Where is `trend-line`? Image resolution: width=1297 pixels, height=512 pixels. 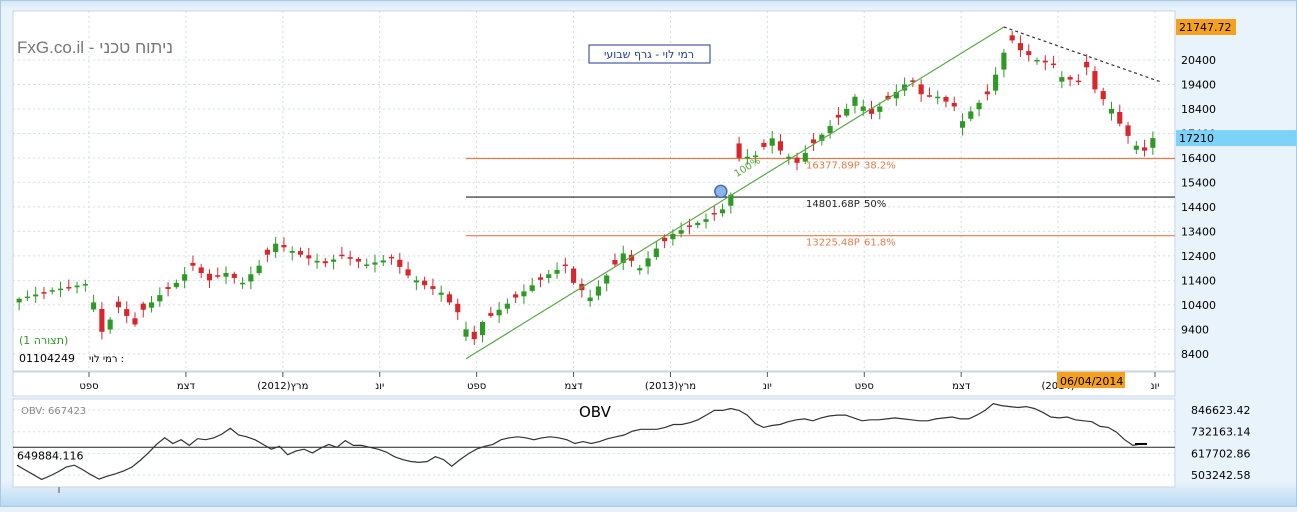 trend-line is located at coordinates (1082, 54).